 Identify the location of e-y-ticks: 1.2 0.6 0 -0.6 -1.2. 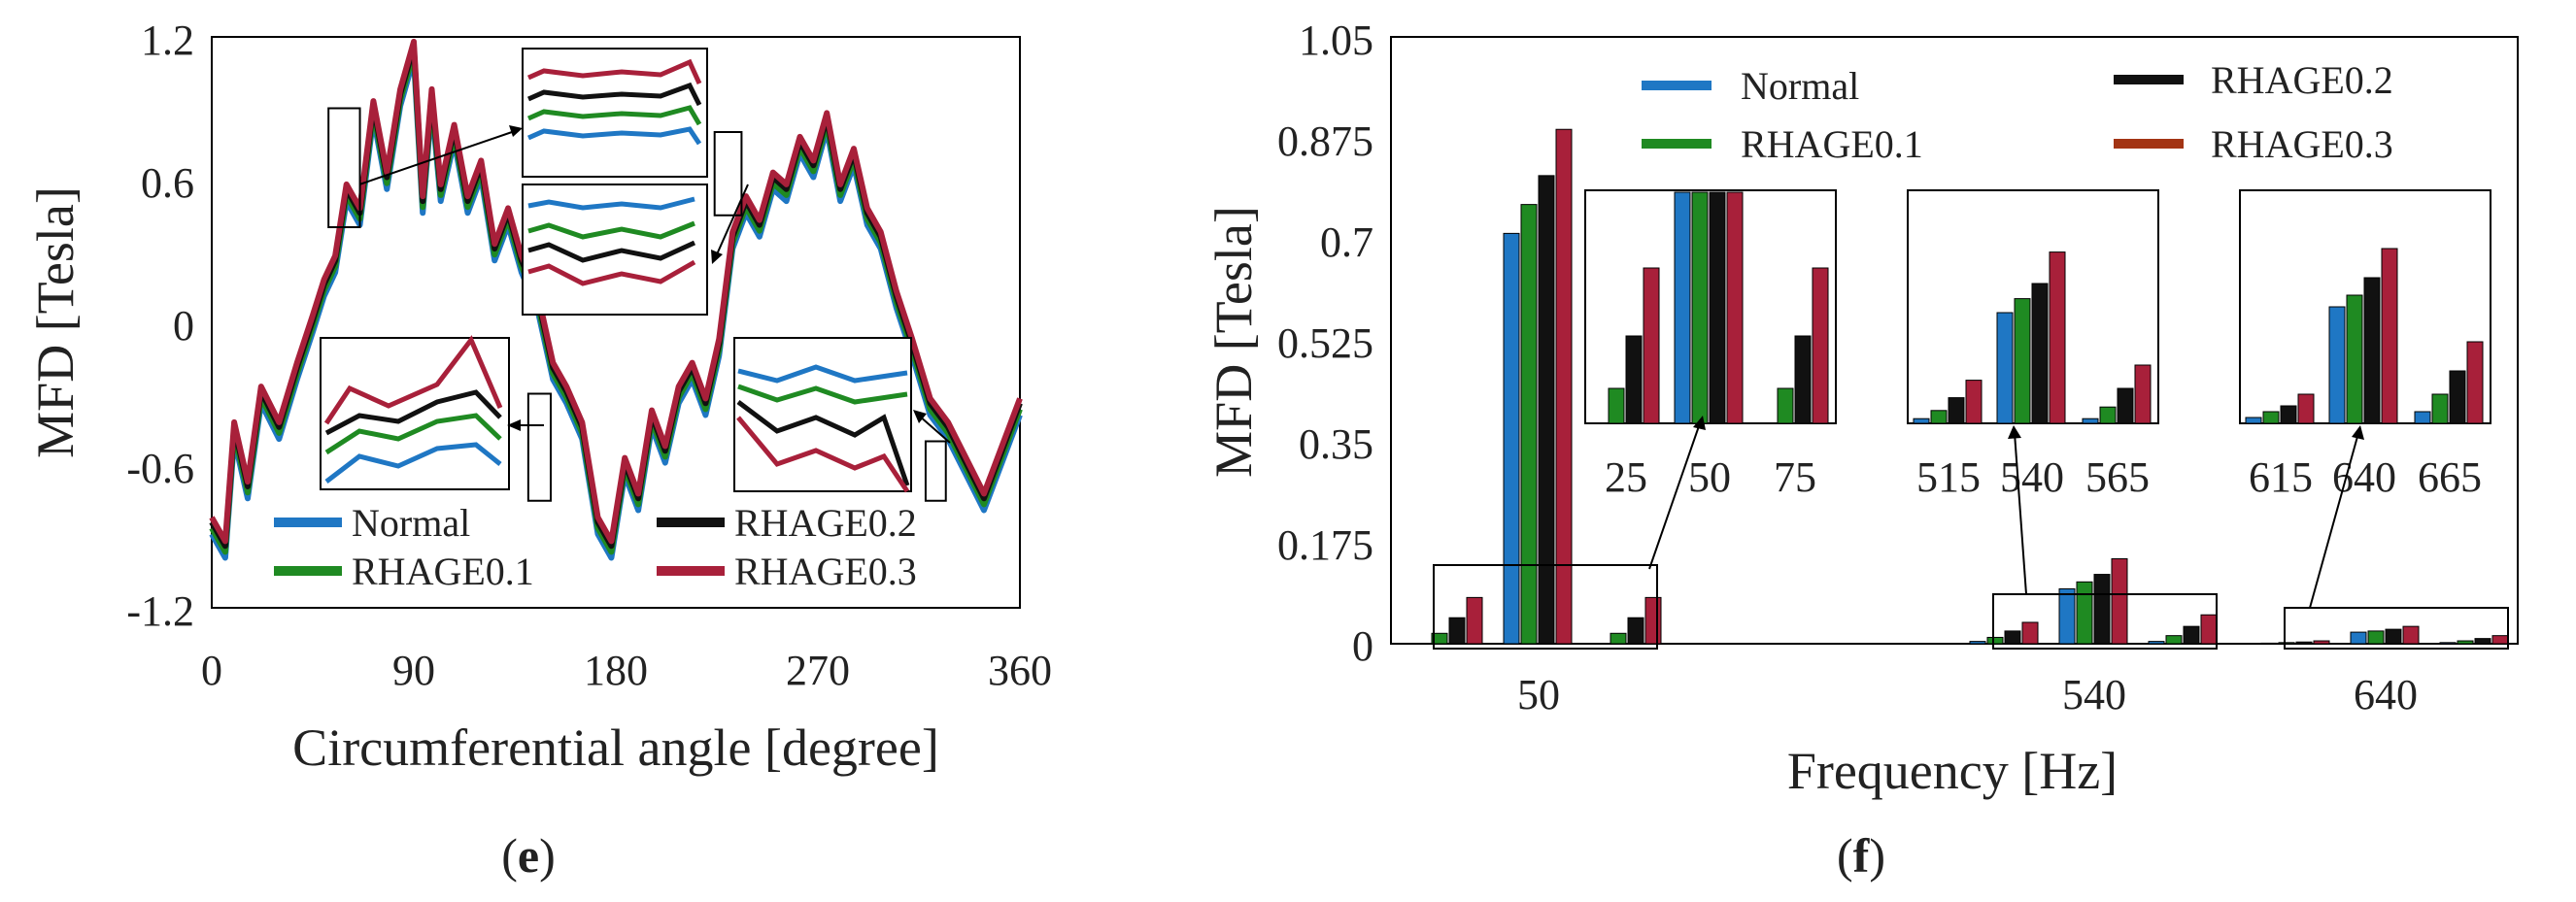
(160, 326).